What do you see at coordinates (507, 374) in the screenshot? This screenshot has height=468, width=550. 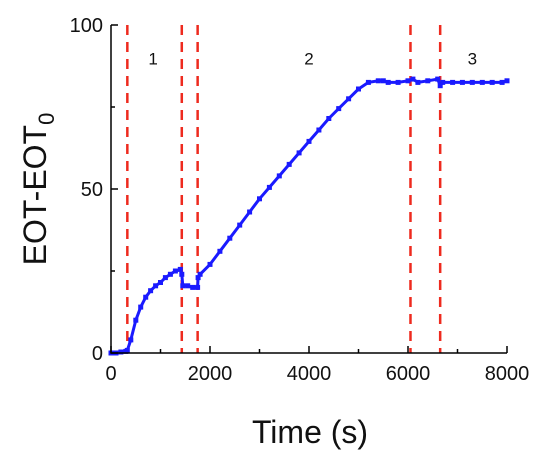 I see `x-tick-label: 8000` at bounding box center [507, 374].